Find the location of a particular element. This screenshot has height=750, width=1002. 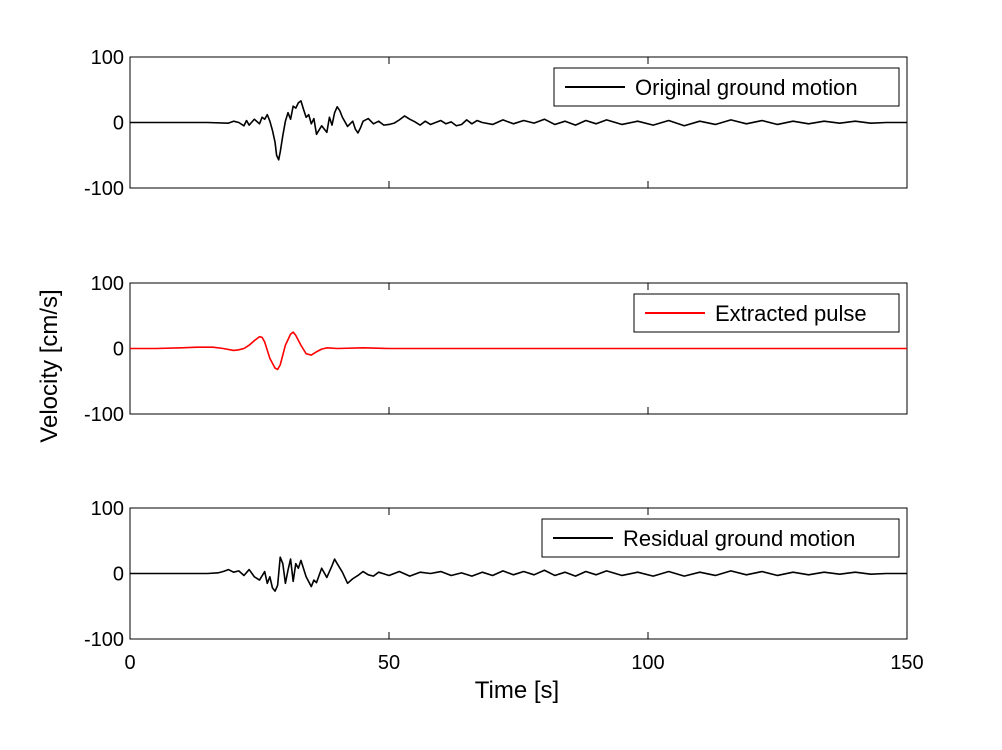

legend: Residual ground motion is located at coordinates (720, 538).